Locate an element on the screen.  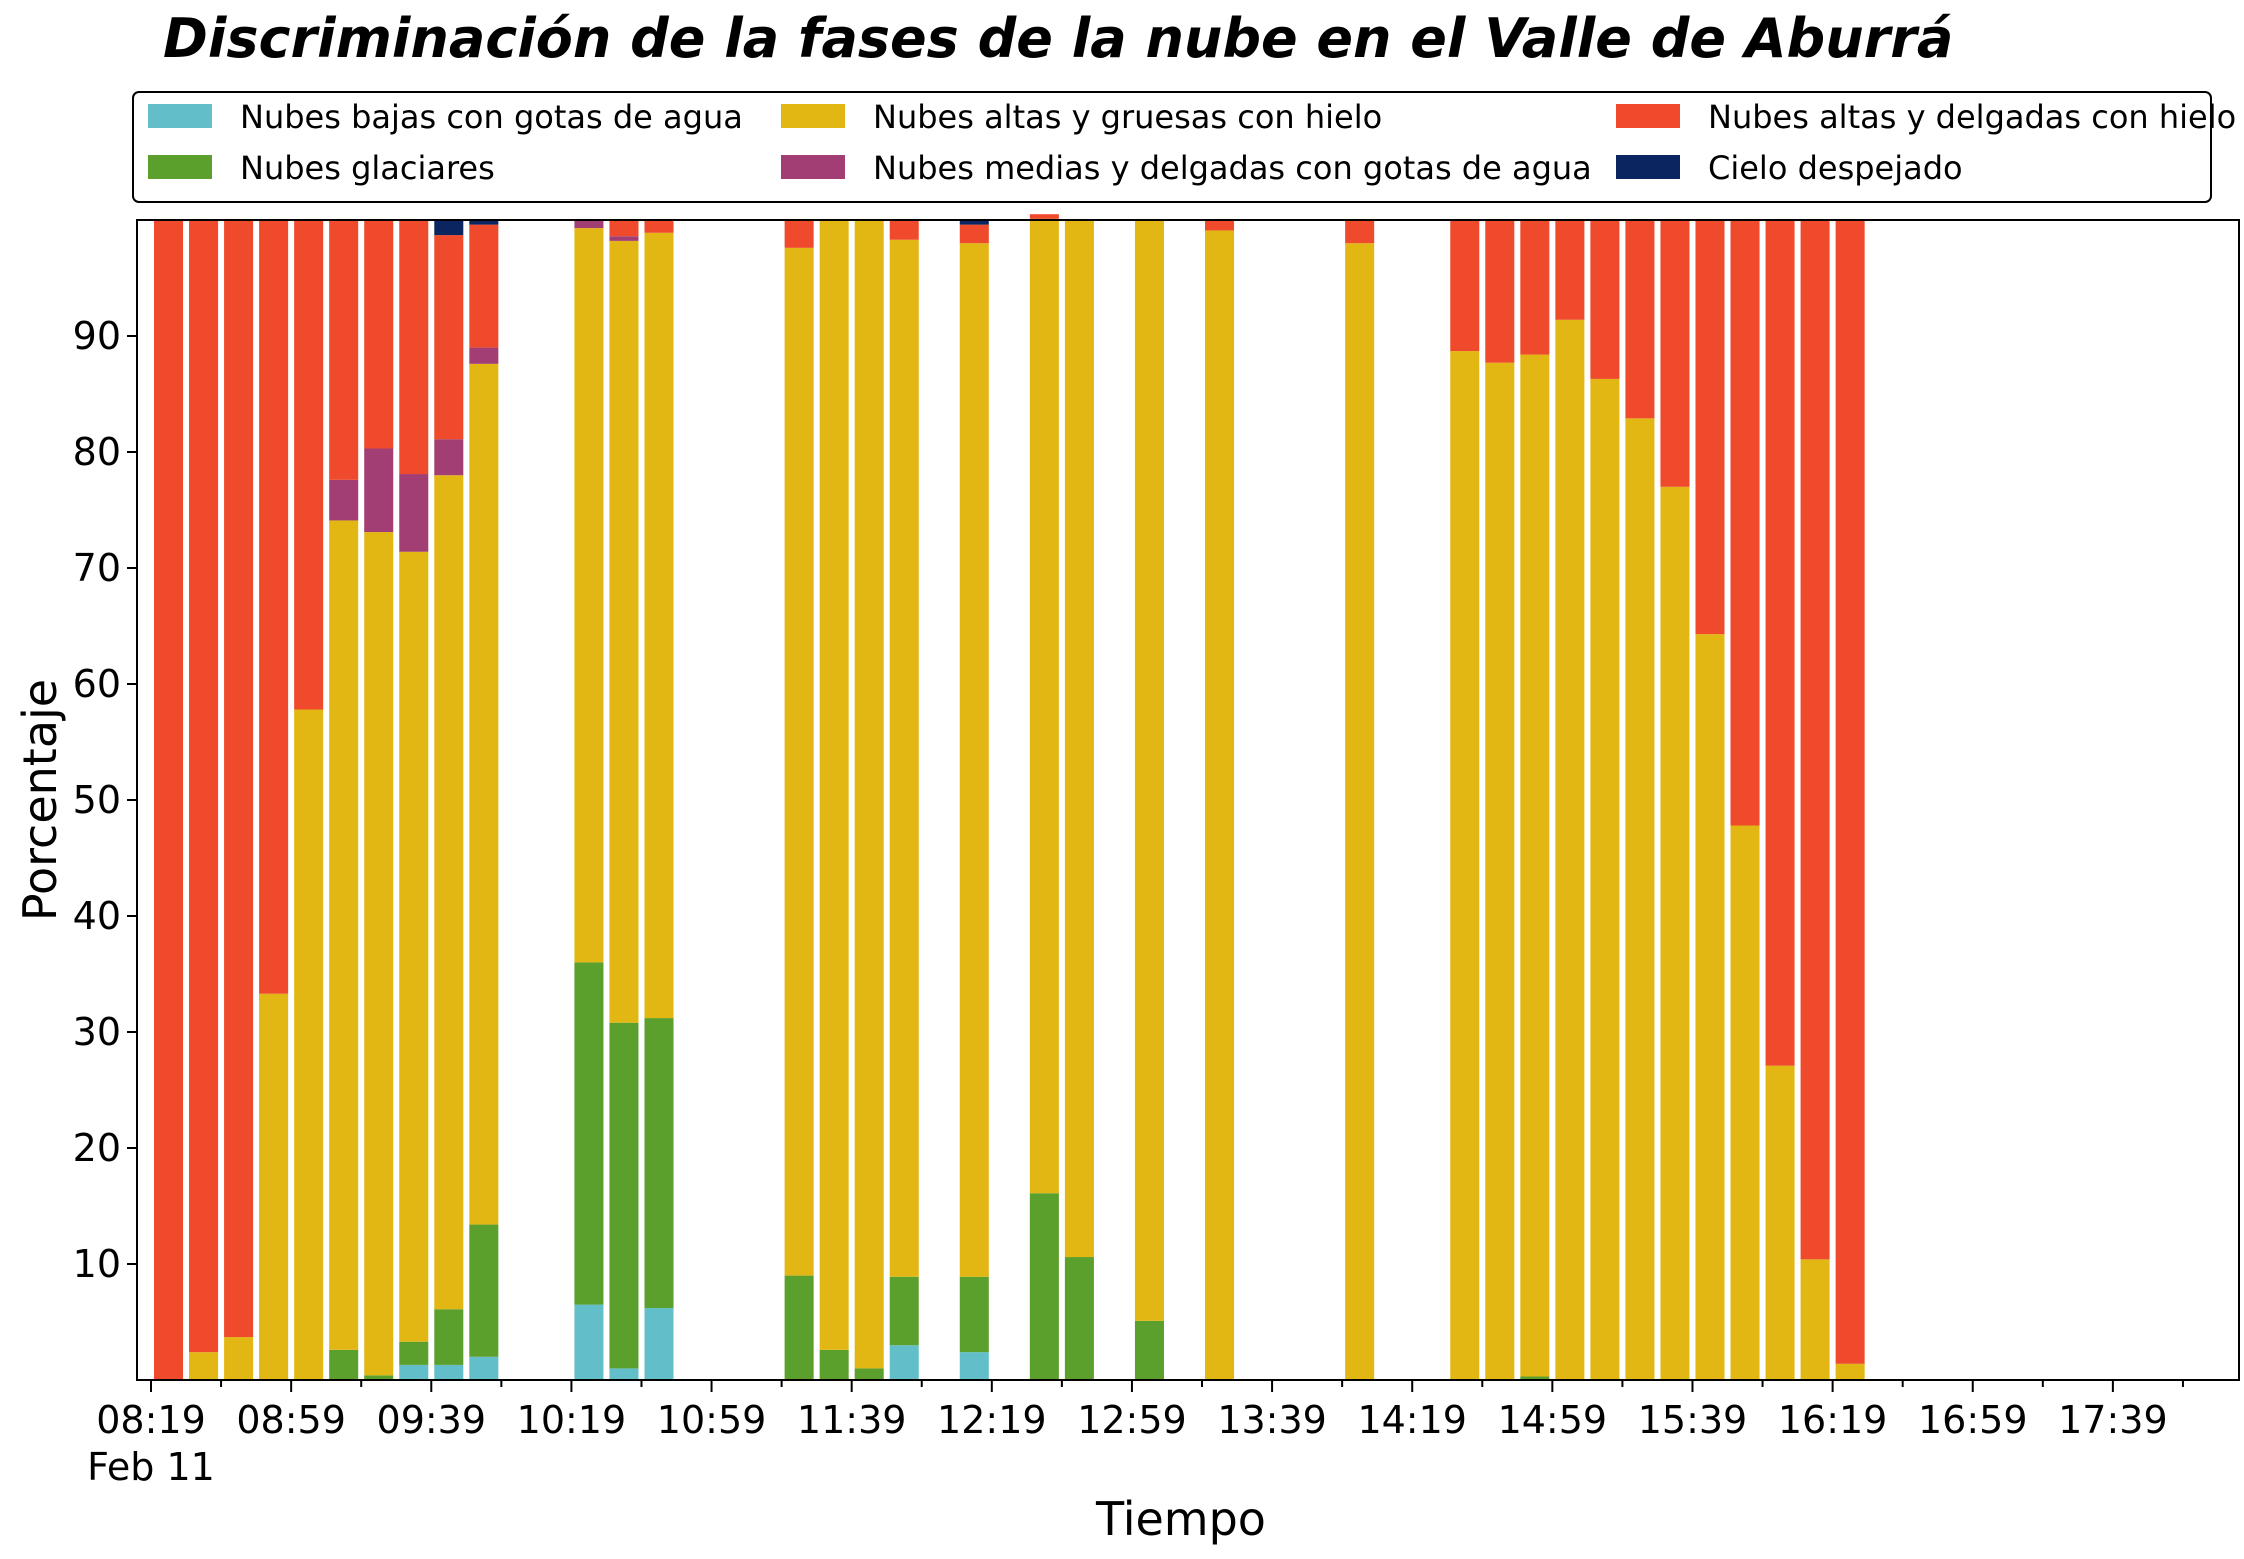
x-tick-label-7: 12:59 is located at coordinates (1132, 1420).